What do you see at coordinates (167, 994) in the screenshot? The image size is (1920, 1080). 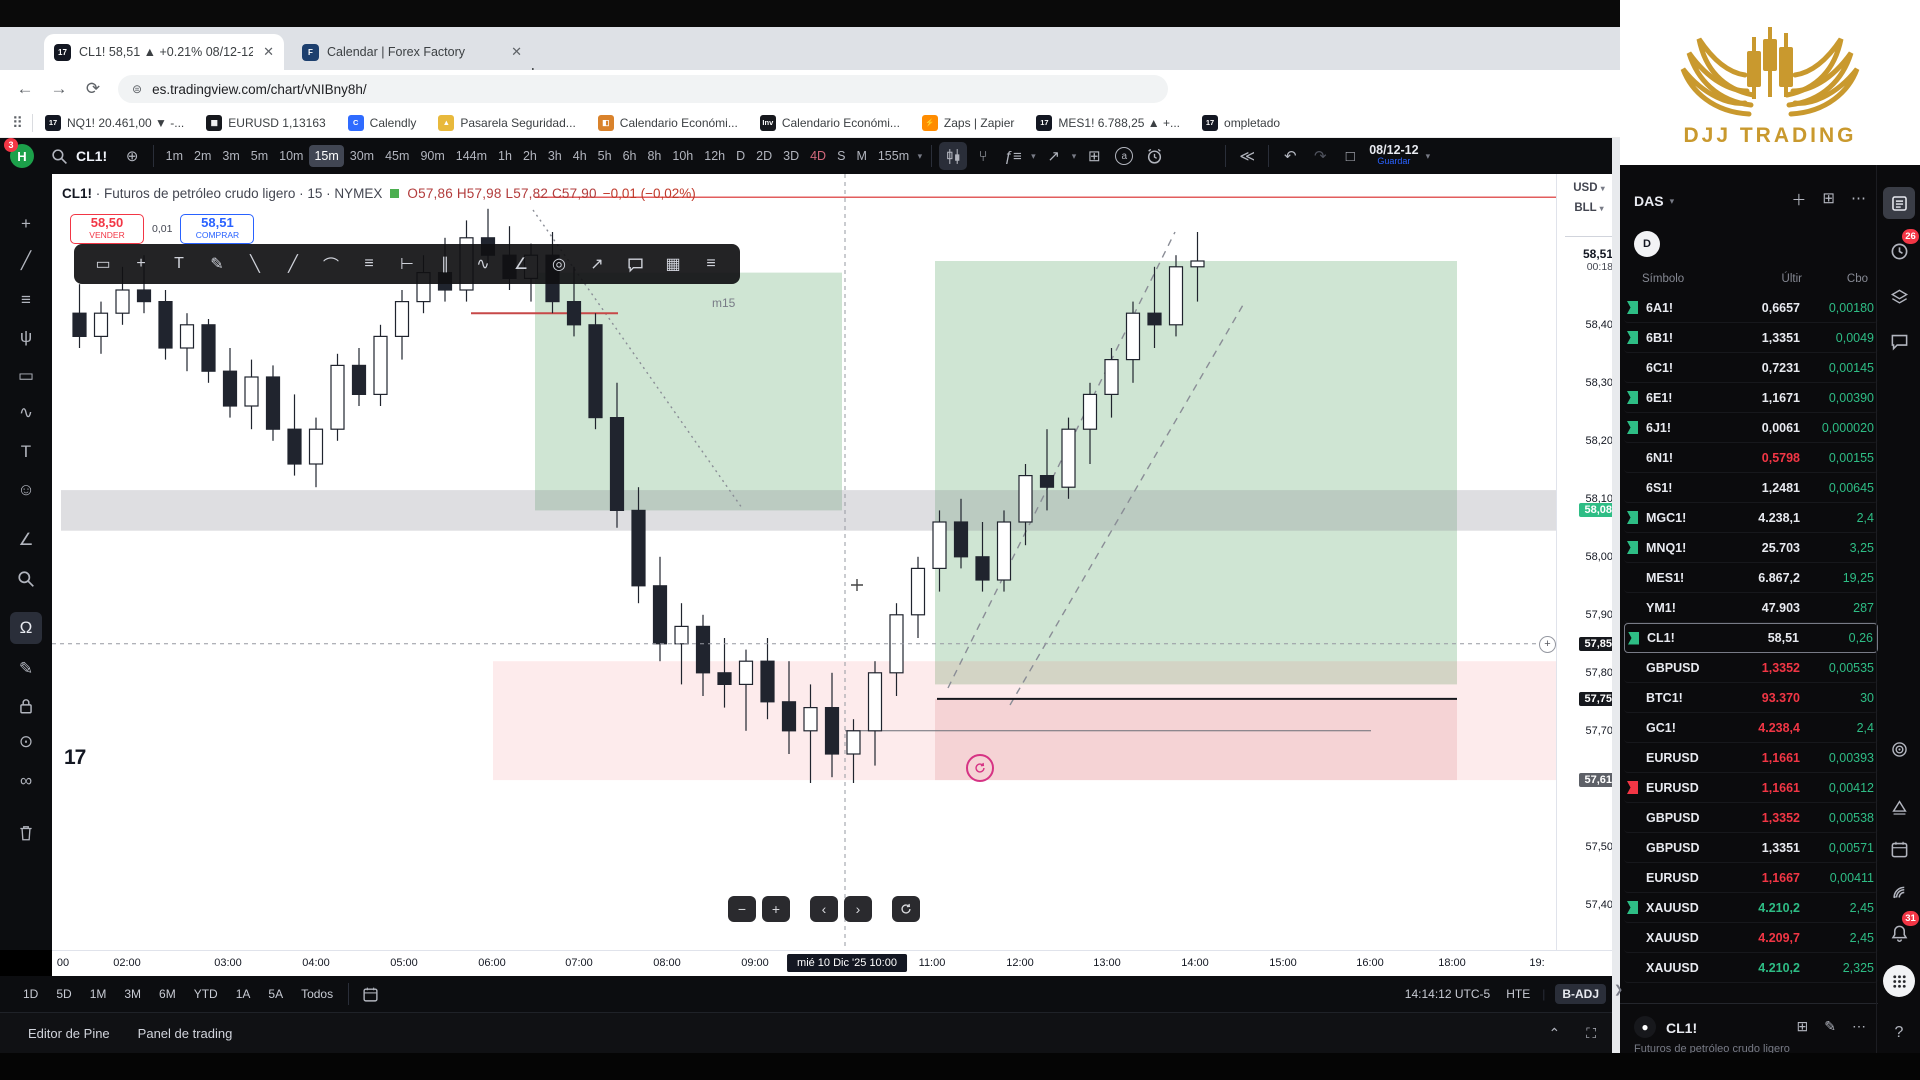 I see `range-6m: 6M` at bounding box center [167, 994].